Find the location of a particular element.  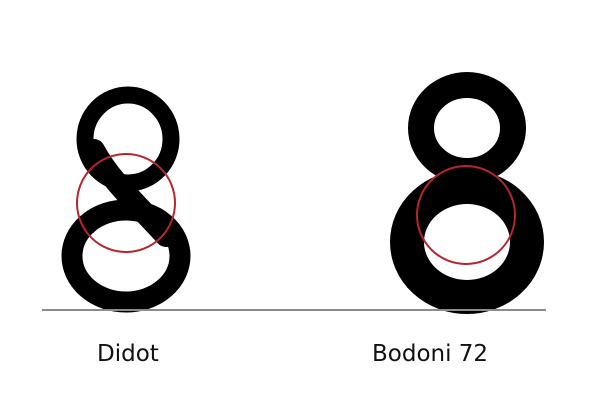

didot-crossing-spine is located at coordinates (130, 193).